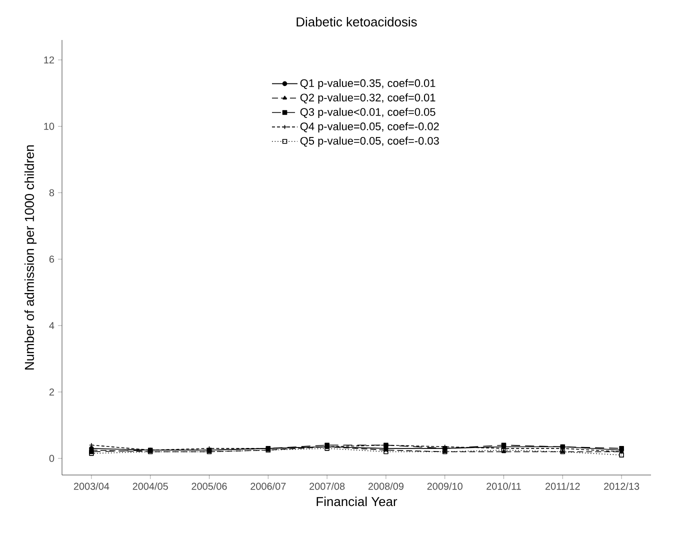 The height and width of the screenshot is (537, 673). Describe the element at coordinates (444, 486) in the screenshot. I see `x-tick-label: 2009/10` at that location.